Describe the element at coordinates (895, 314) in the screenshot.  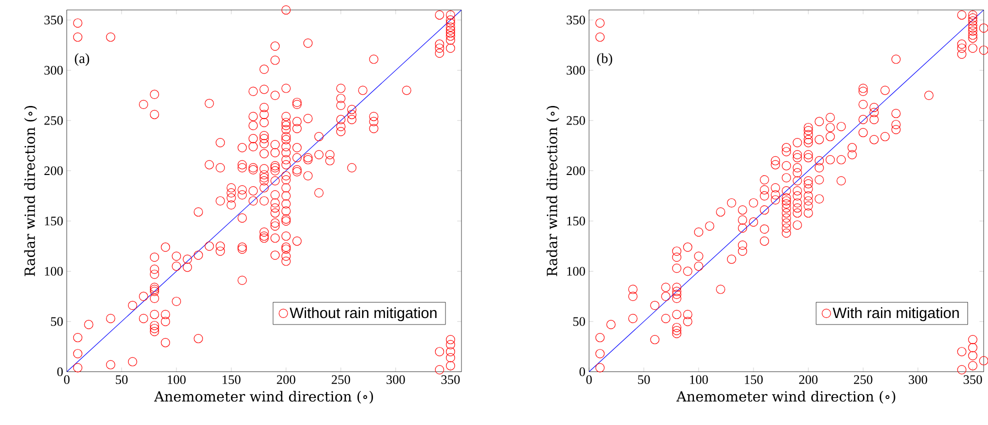
I see `legend-label: With rain mitigation` at that location.